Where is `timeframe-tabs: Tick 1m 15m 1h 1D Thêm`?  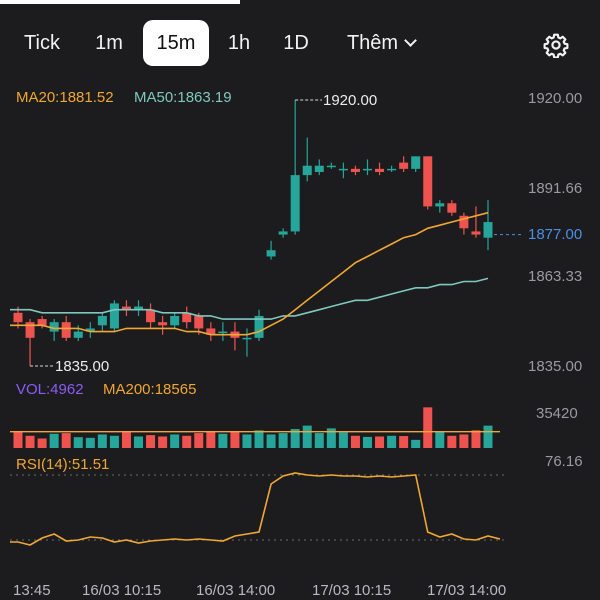 timeframe-tabs: Tick 1m 15m 1h 1D Thêm is located at coordinates (300, 45).